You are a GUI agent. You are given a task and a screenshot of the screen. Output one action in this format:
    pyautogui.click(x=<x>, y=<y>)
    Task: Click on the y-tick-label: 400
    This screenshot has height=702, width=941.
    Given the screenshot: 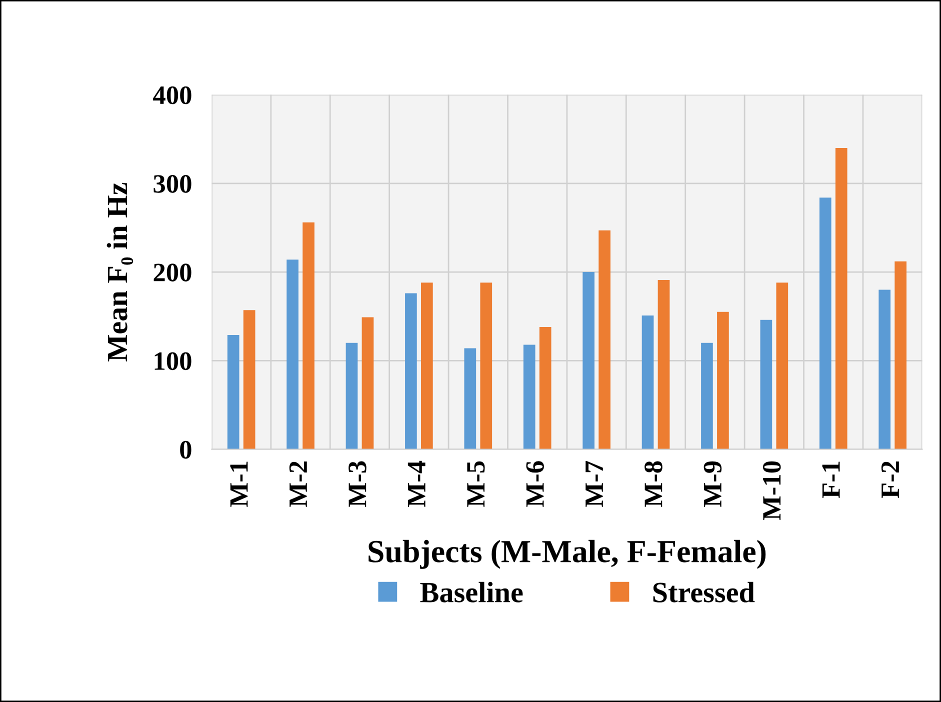 What is the action you would take?
    pyautogui.click(x=172, y=95)
    